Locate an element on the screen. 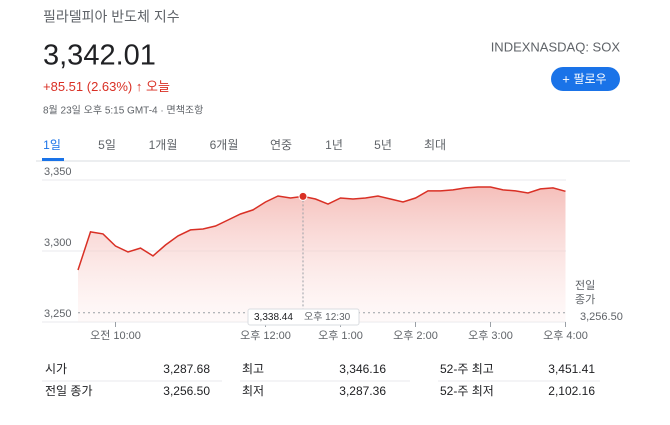 The image size is (670, 425). price: 3,342.01 is located at coordinates (99, 56).